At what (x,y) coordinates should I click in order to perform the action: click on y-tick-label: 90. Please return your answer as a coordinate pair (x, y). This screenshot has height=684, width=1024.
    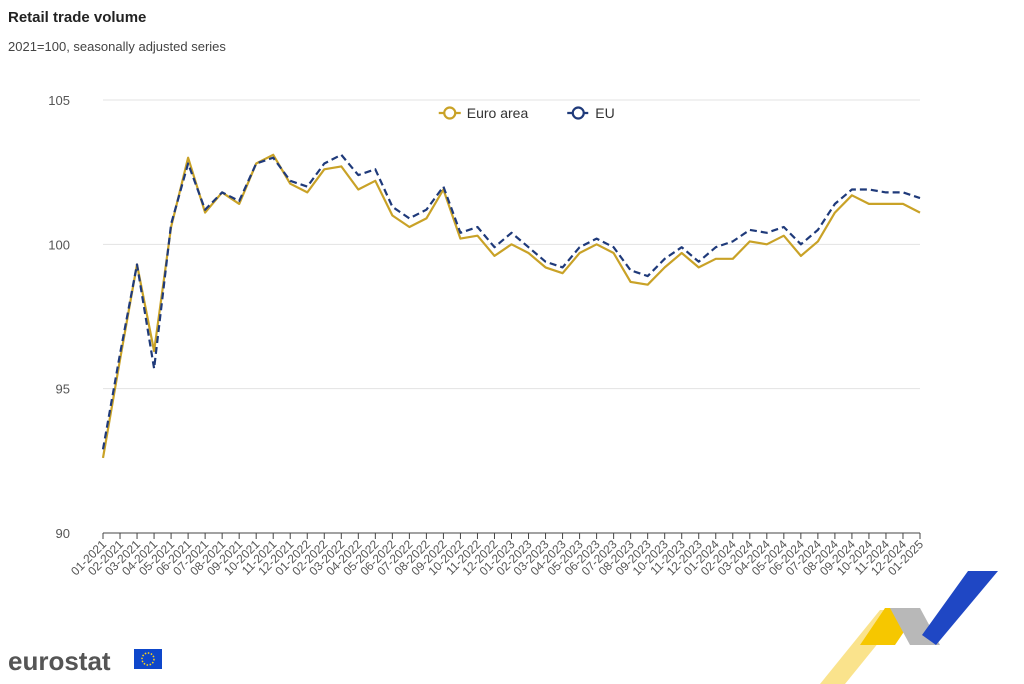
    Looking at the image, I should click on (63, 533).